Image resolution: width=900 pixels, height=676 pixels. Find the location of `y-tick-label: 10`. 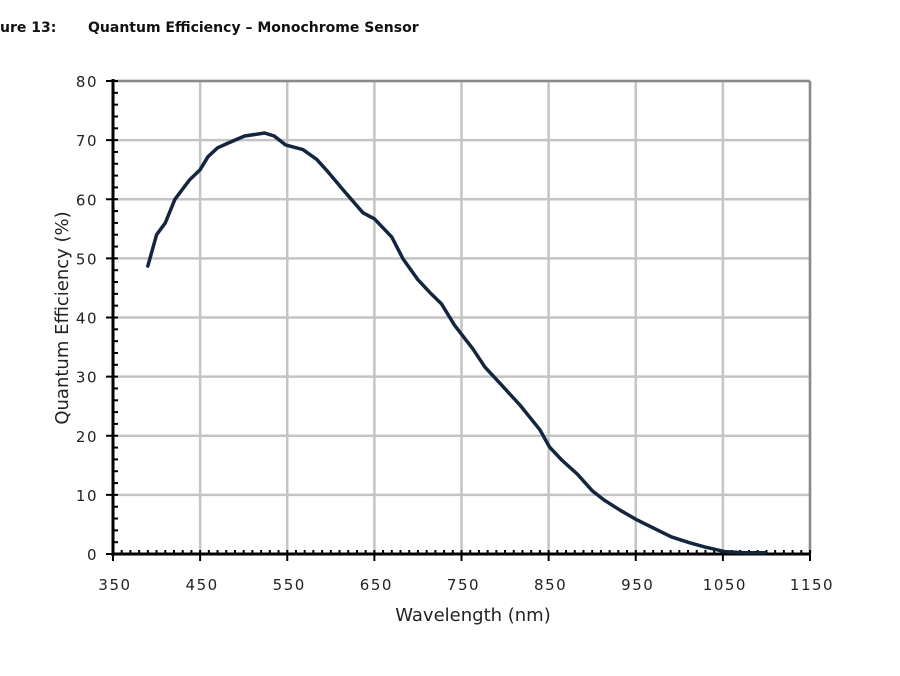

y-tick-label: 10 is located at coordinates (87, 496).